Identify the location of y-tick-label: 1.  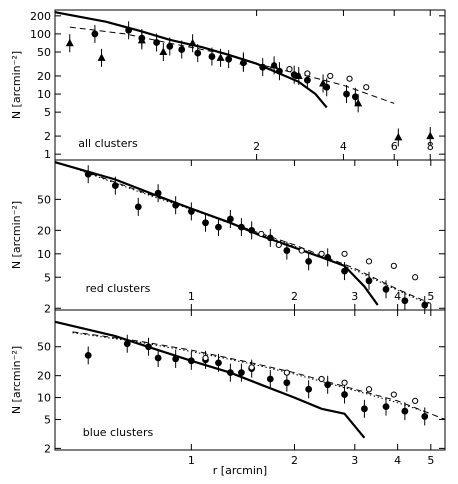
(47, 154).